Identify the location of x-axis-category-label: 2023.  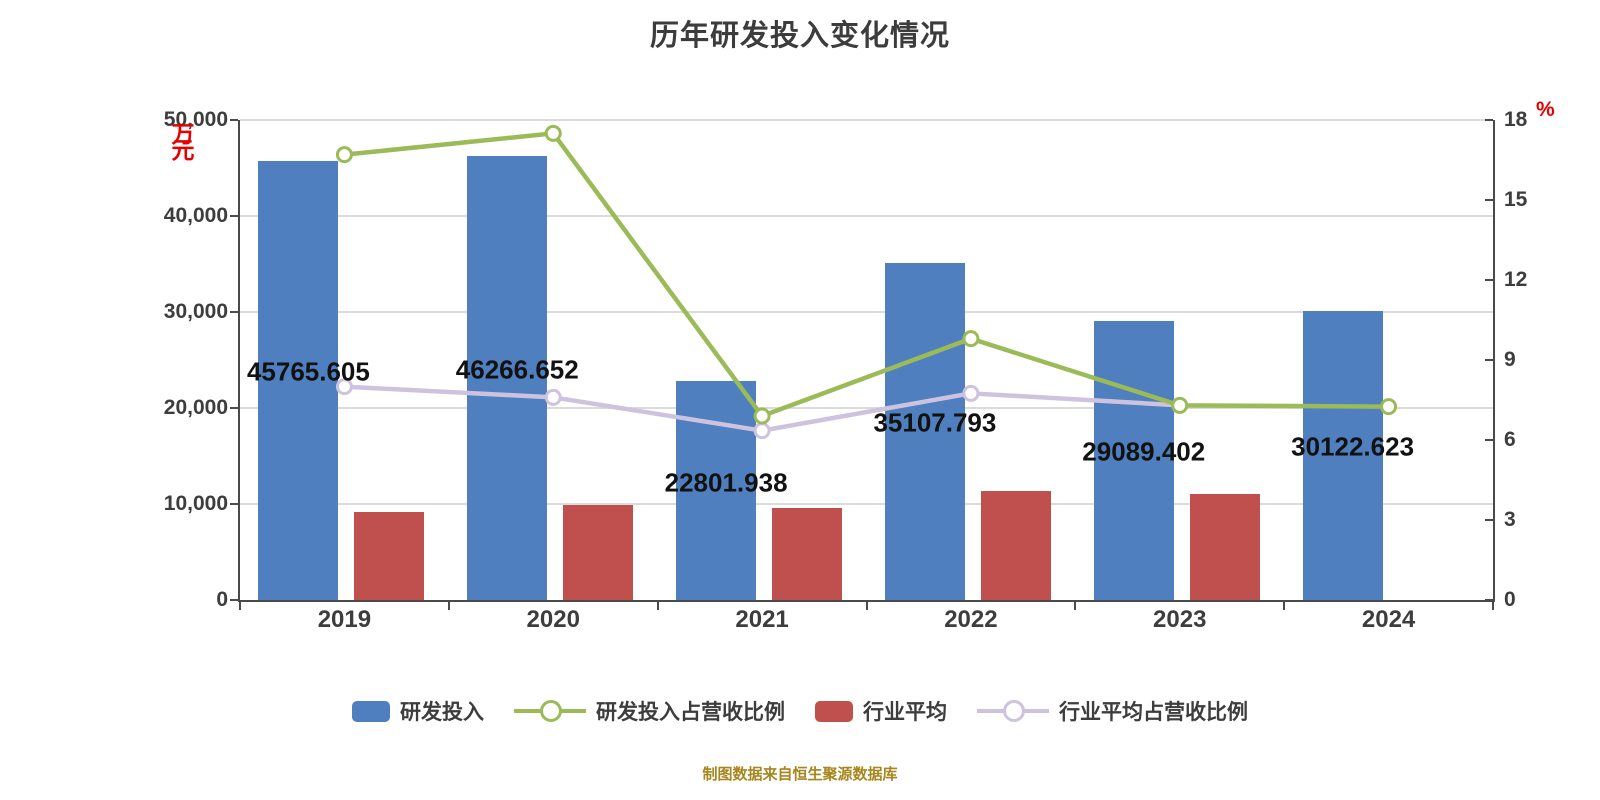
(1180, 619).